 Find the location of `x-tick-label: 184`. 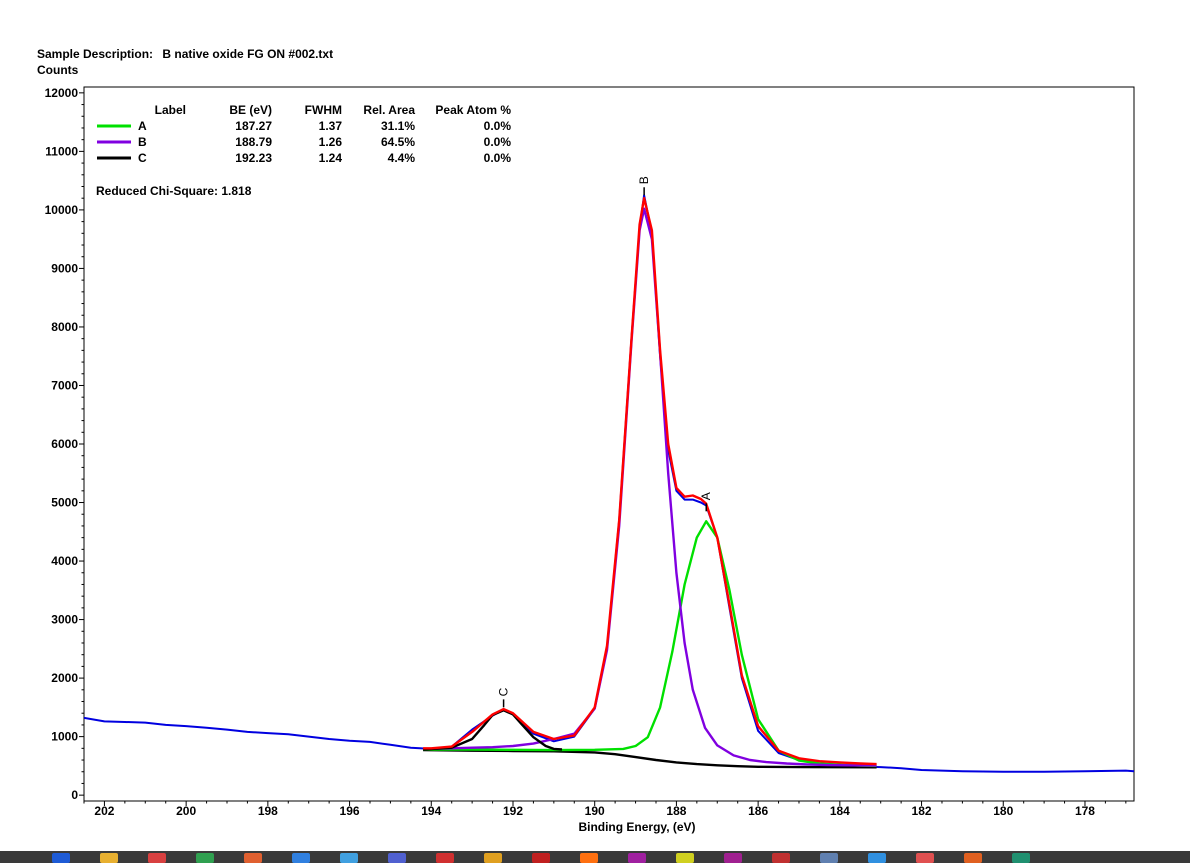

x-tick-label: 184 is located at coordinates (840, 811).